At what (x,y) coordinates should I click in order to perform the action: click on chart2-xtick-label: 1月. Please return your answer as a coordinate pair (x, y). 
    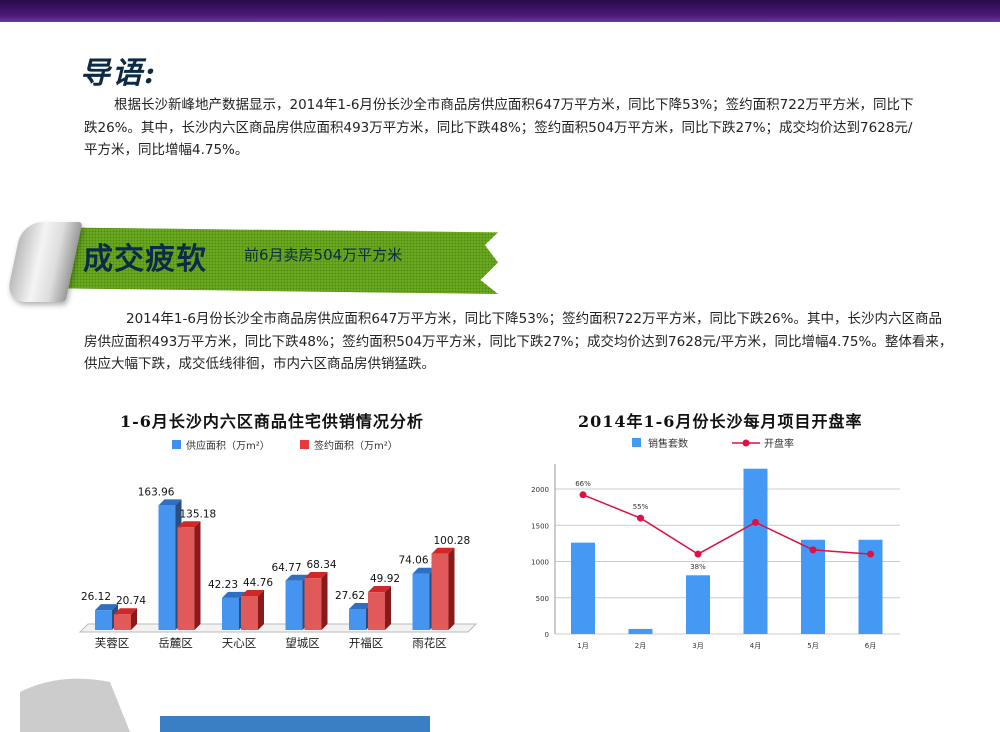
    Looking at the image, I should click on (582, 646).